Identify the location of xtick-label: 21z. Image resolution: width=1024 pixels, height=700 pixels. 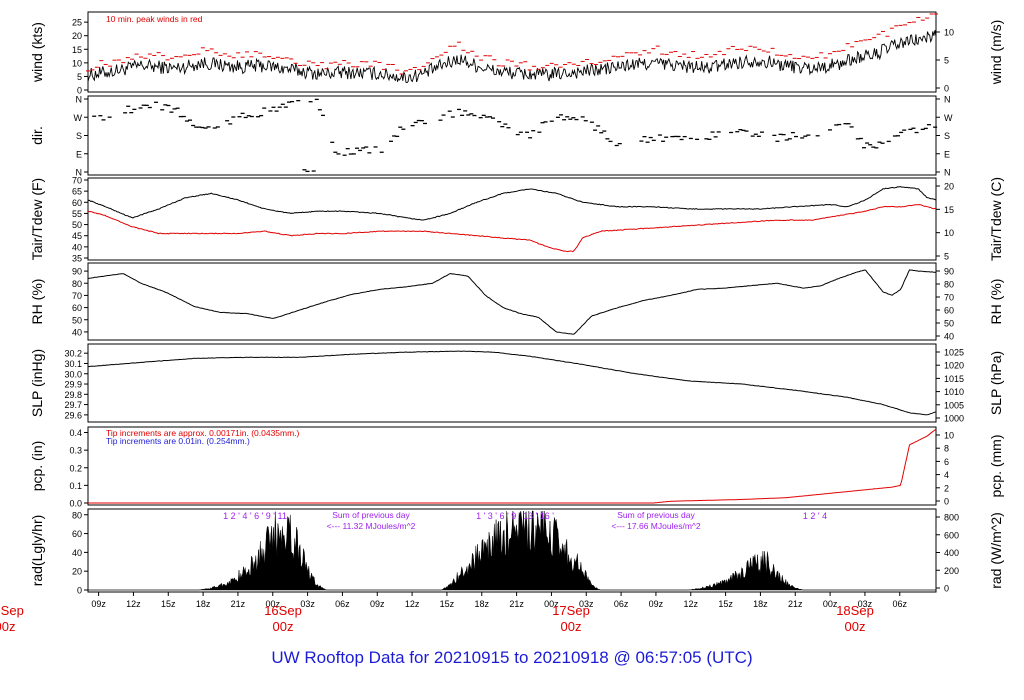
(238, 604).